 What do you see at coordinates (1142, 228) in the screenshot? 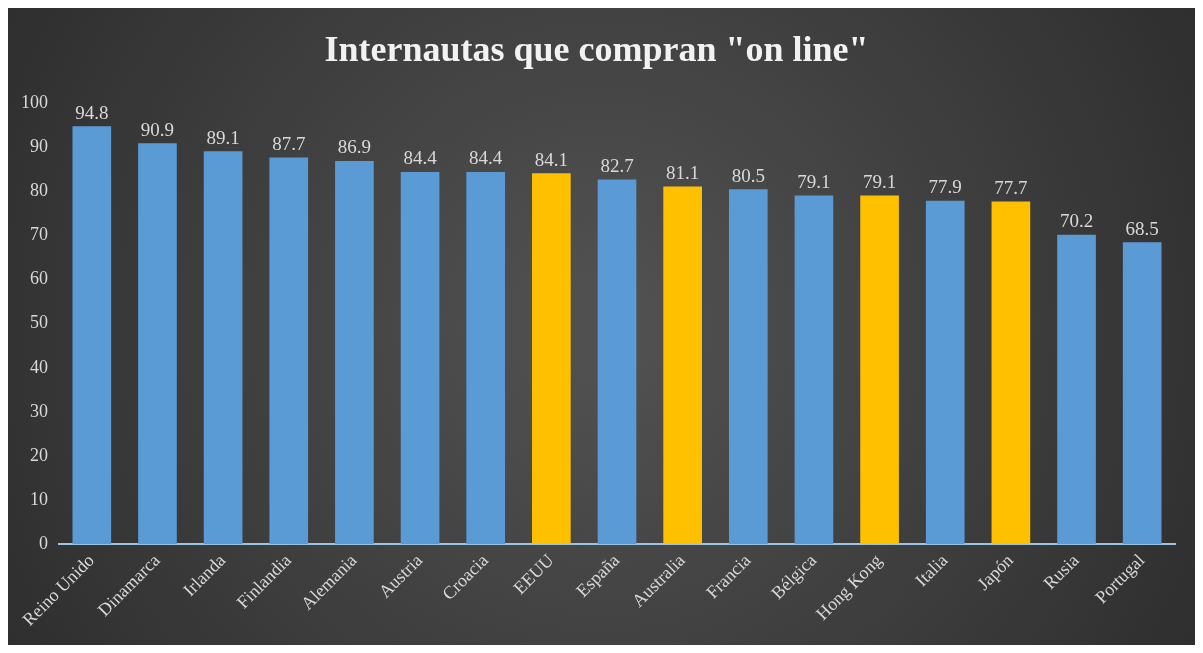
I see `data-label: 68.5` at bounding box center [1142, 228].